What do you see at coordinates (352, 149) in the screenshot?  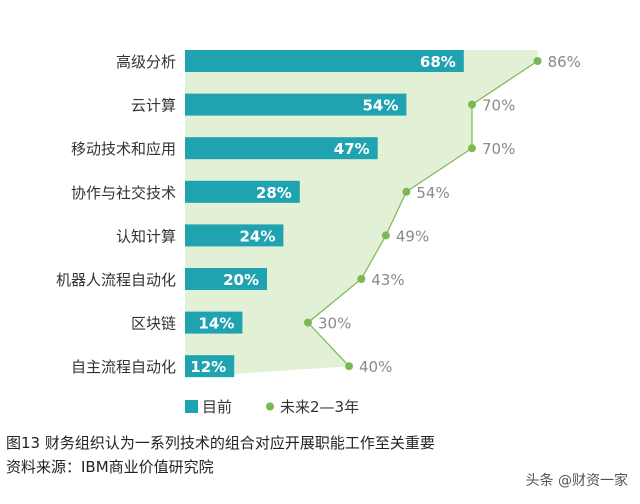 I see `bar-value-label: 47%` at bounding box center [352, 149].